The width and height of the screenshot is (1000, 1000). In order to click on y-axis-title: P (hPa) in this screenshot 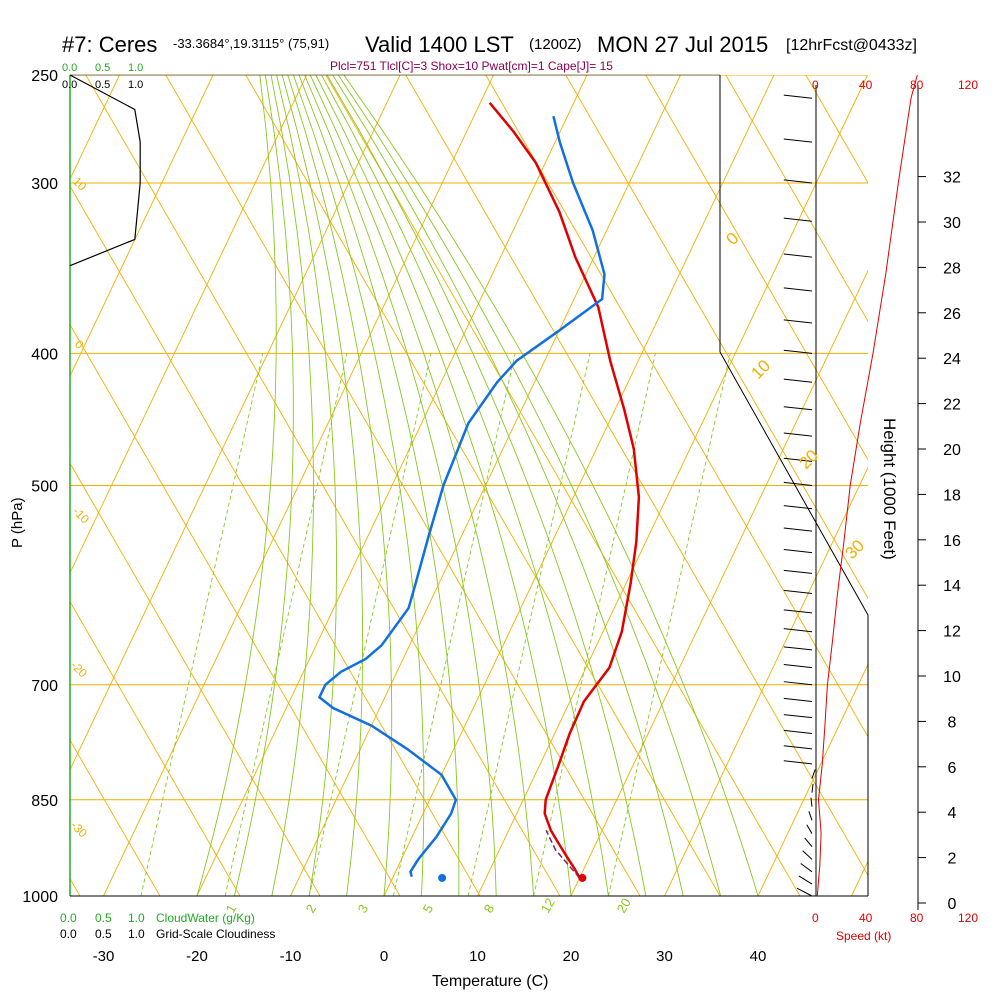, I will do `click(17, 522)`.